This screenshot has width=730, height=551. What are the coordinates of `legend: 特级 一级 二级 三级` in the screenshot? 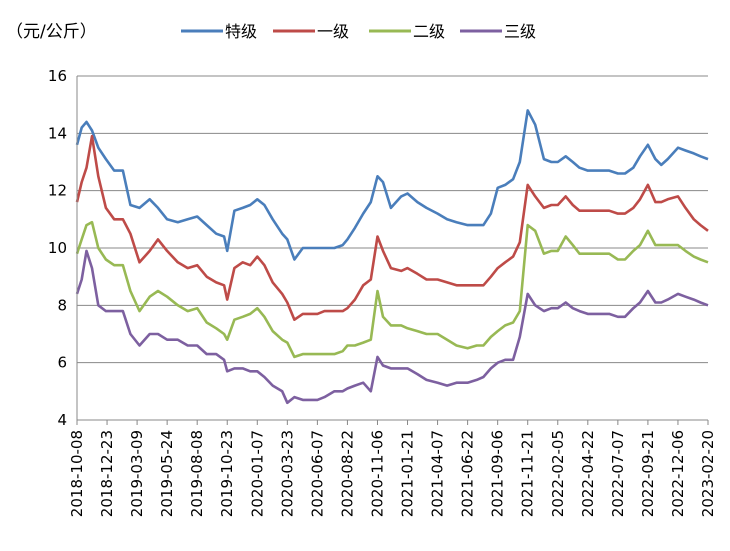 It's located at (358, 31).